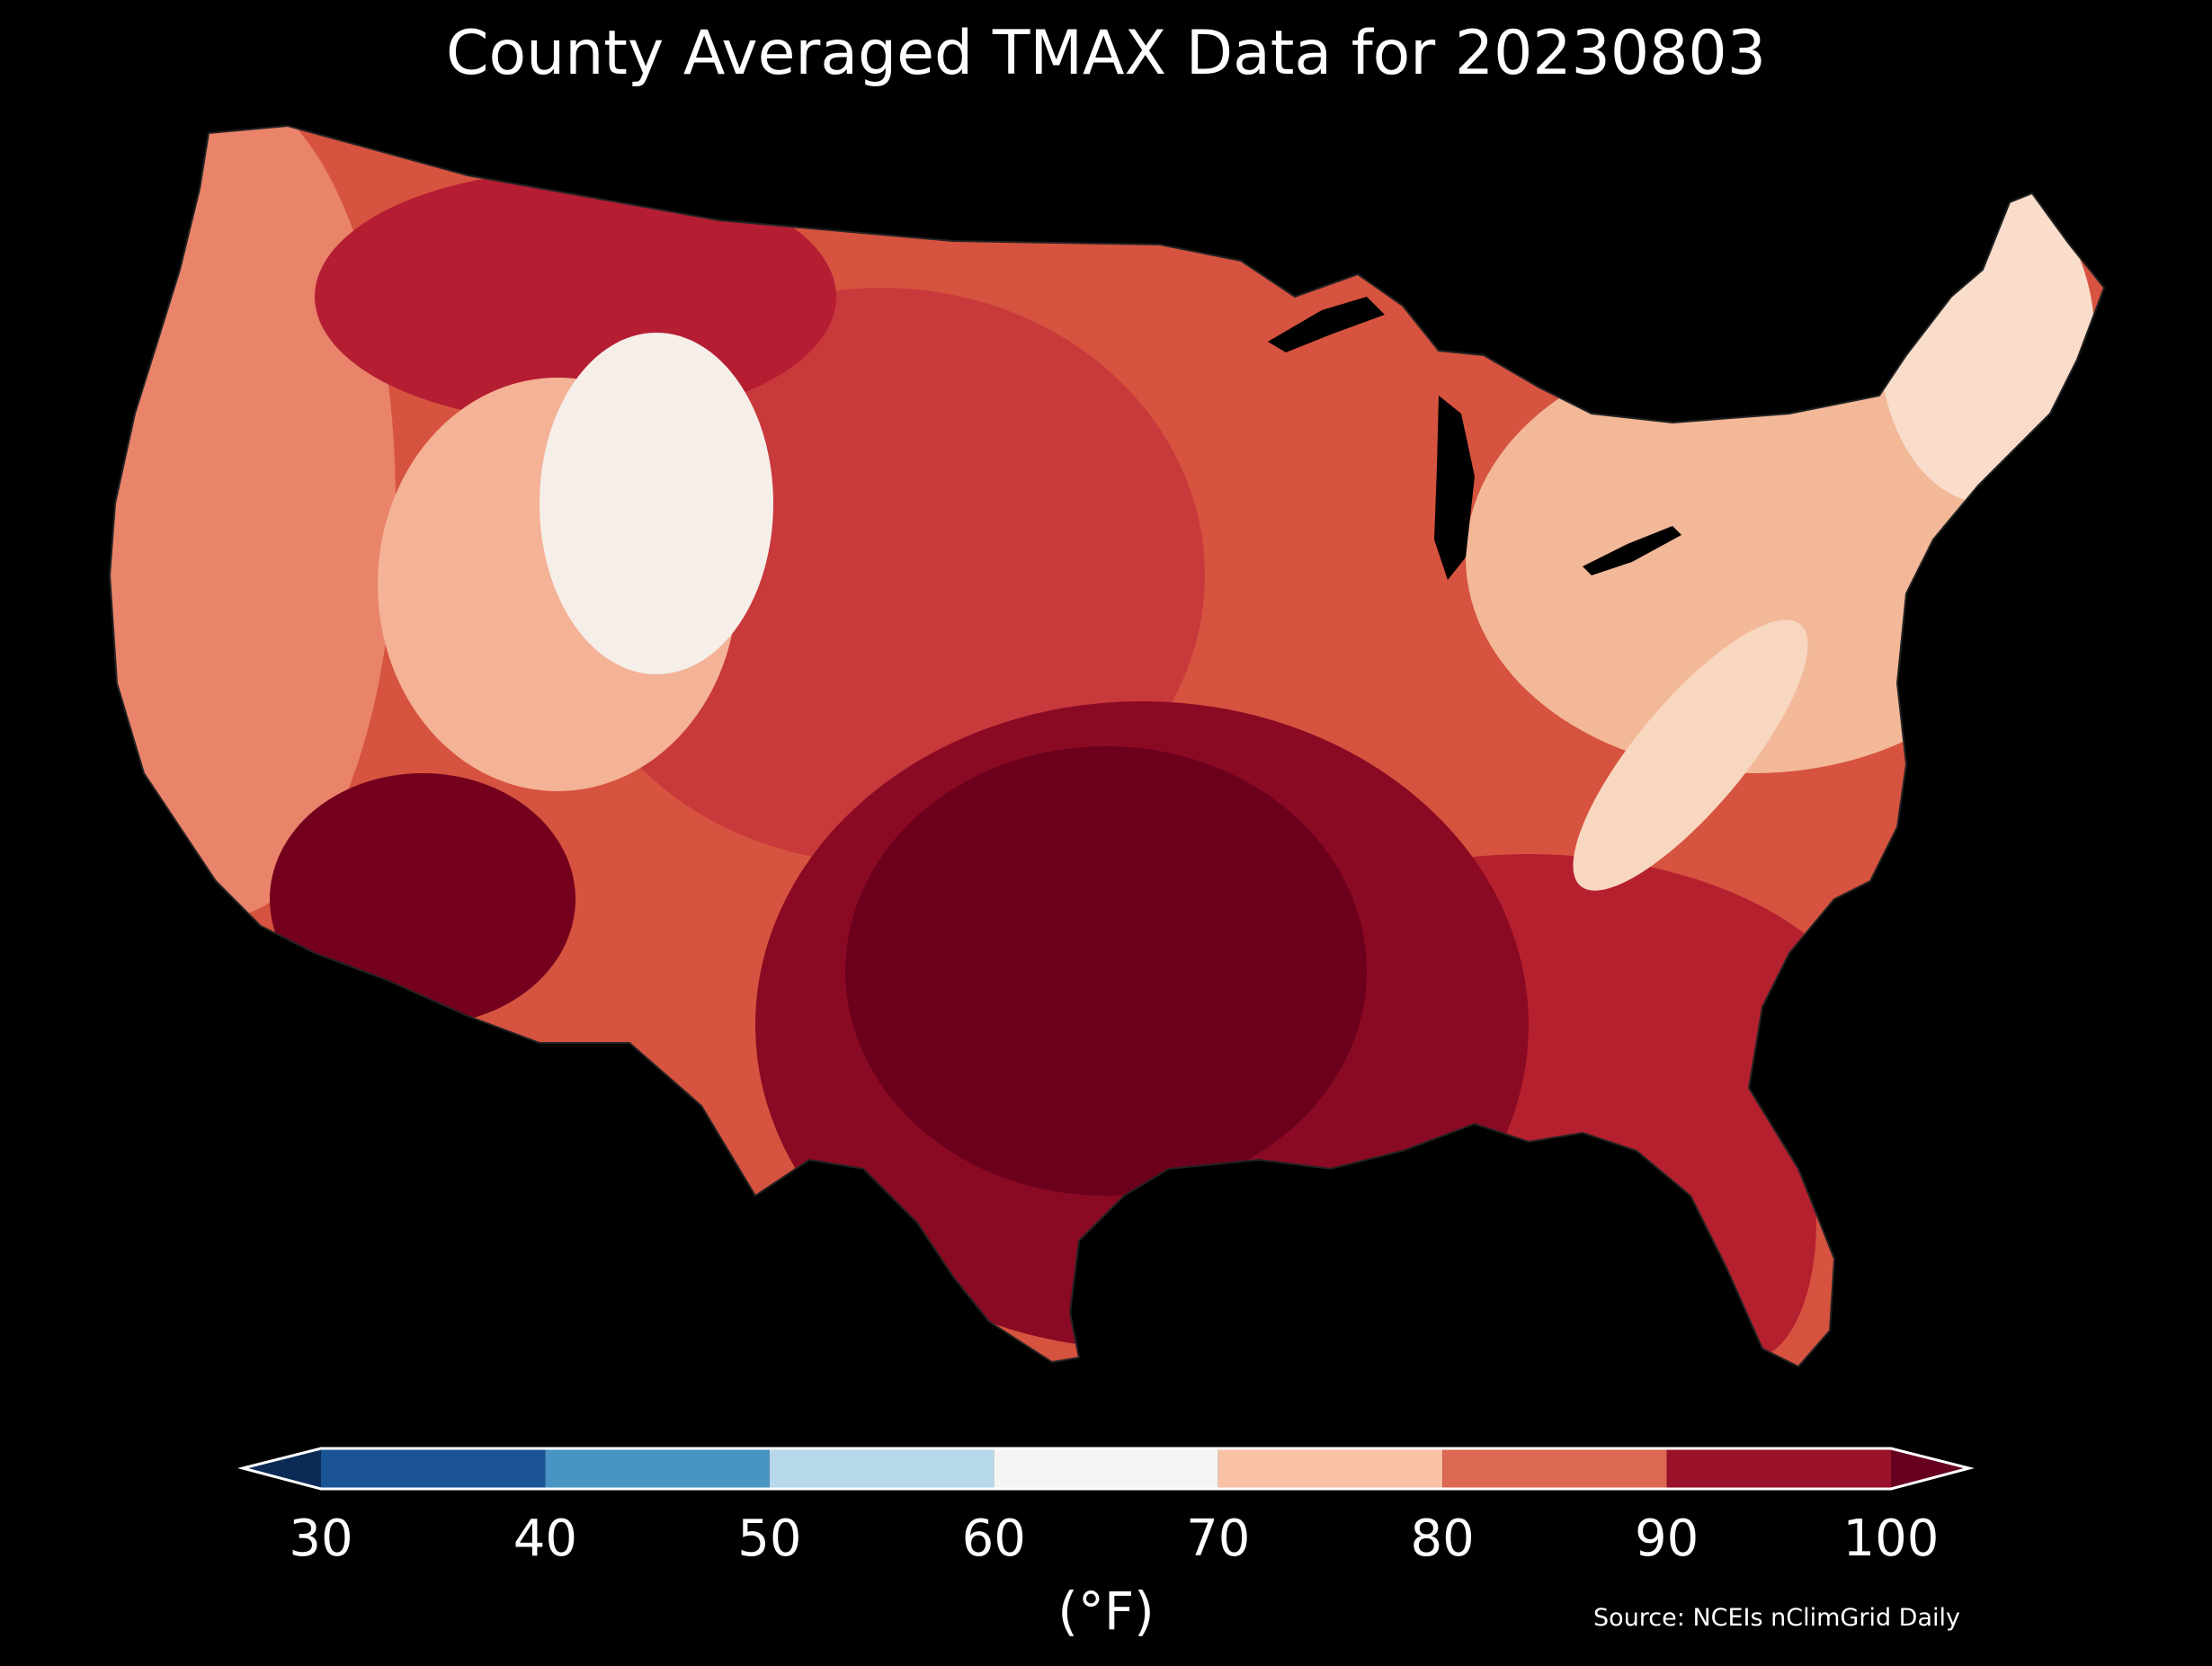 This screenshot has height=1666, width=2212. I want to click on lake-erie, so click(1632, 550).